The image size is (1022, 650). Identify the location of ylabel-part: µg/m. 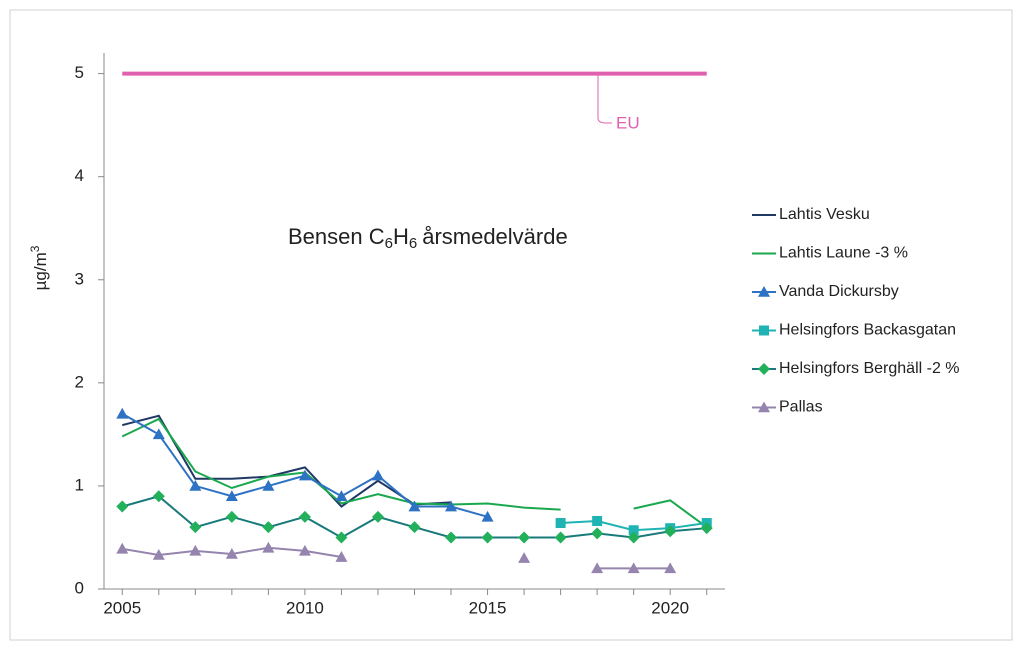
(40, 271).